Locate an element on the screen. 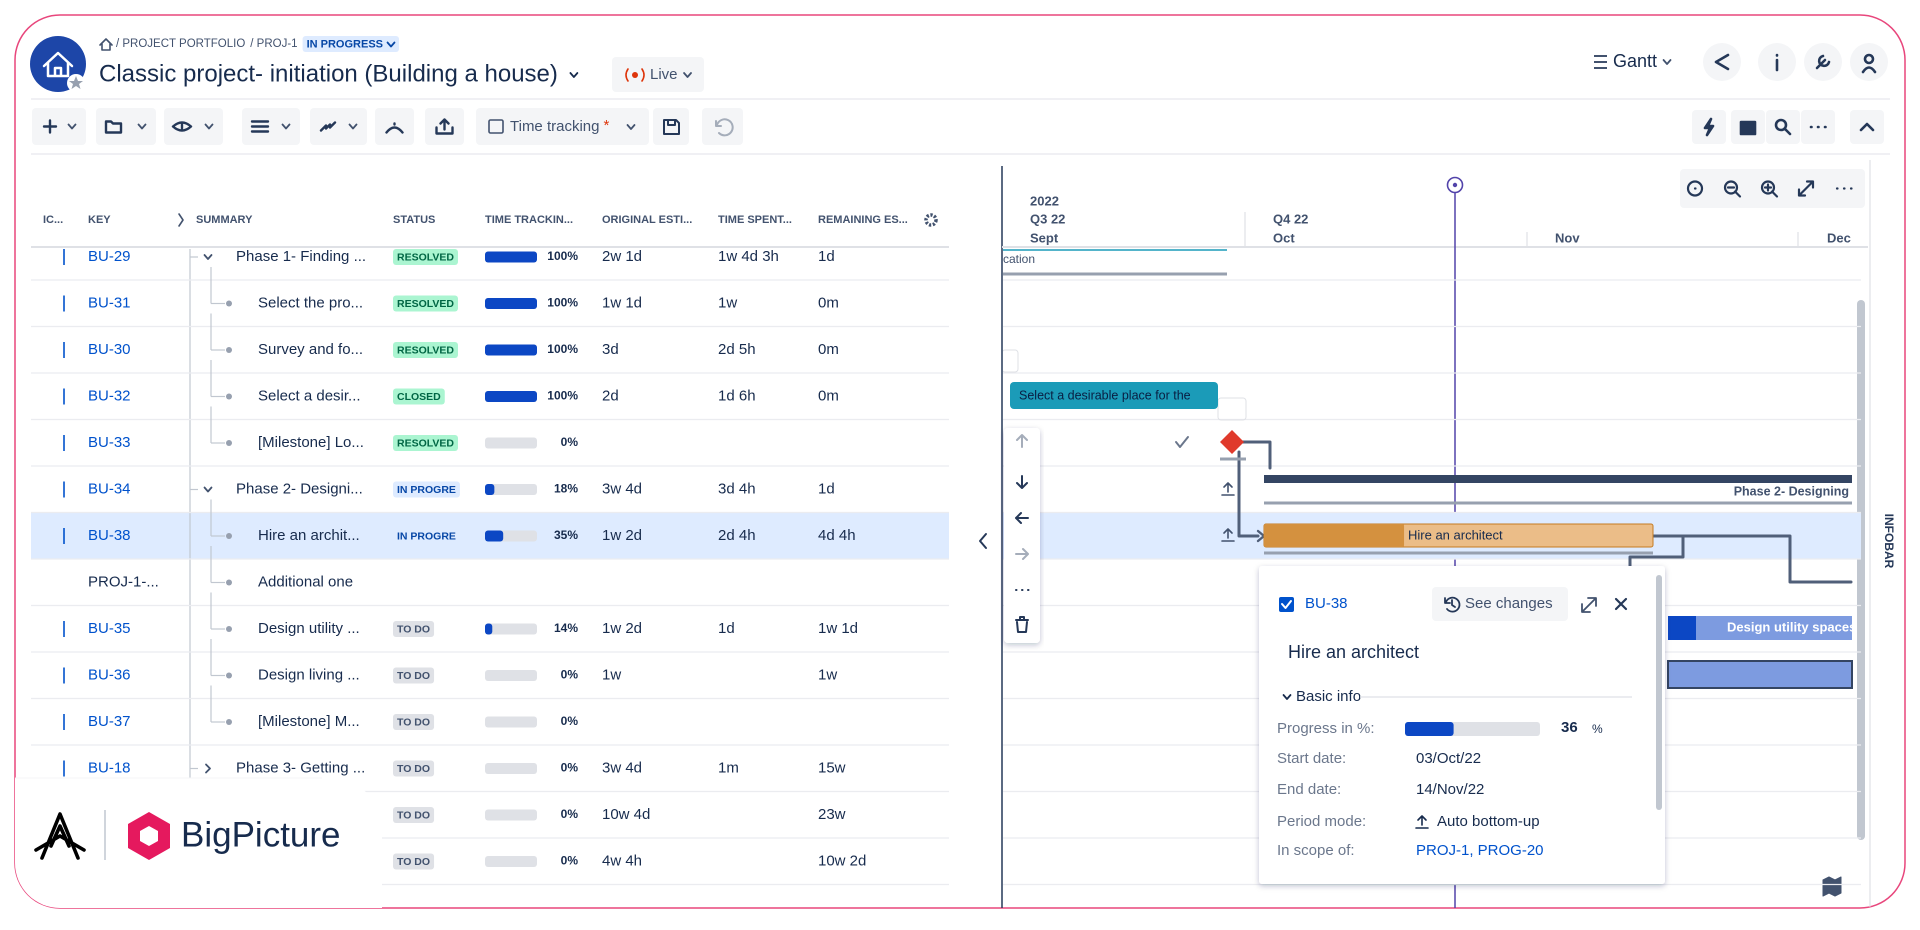 The image size is (1920, 930). infobar-tab: INFOBAR is located at coordinates (1889, 541).